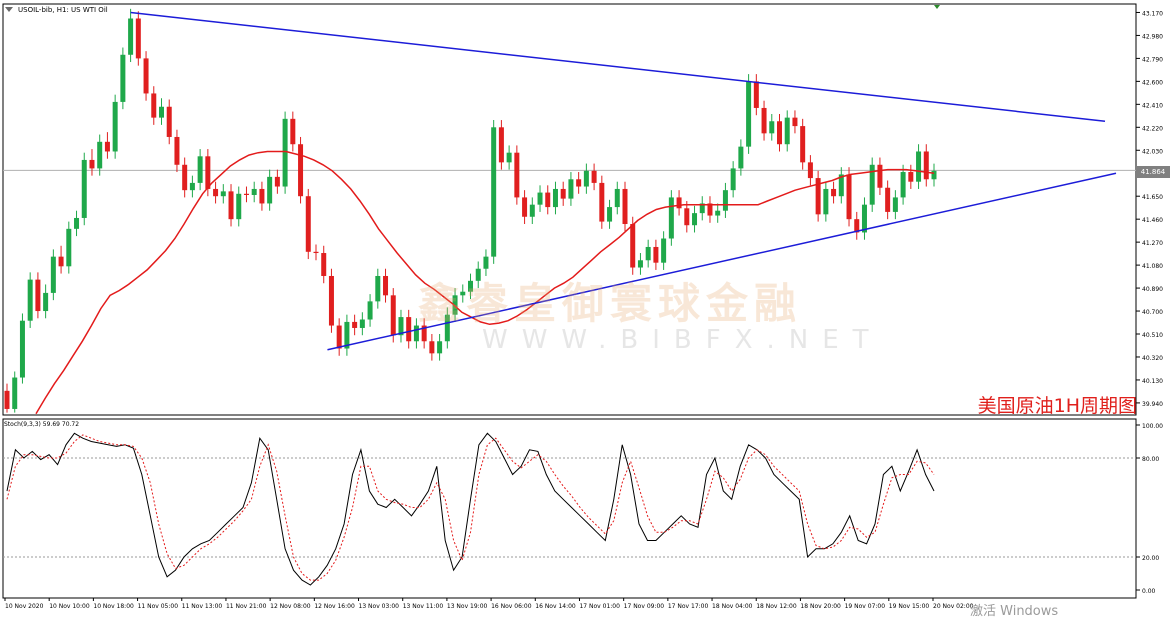  Describe the element at coordinates (1152, 151) in the screenshot. I see `price-tick-label-6: 42.030` at that location.